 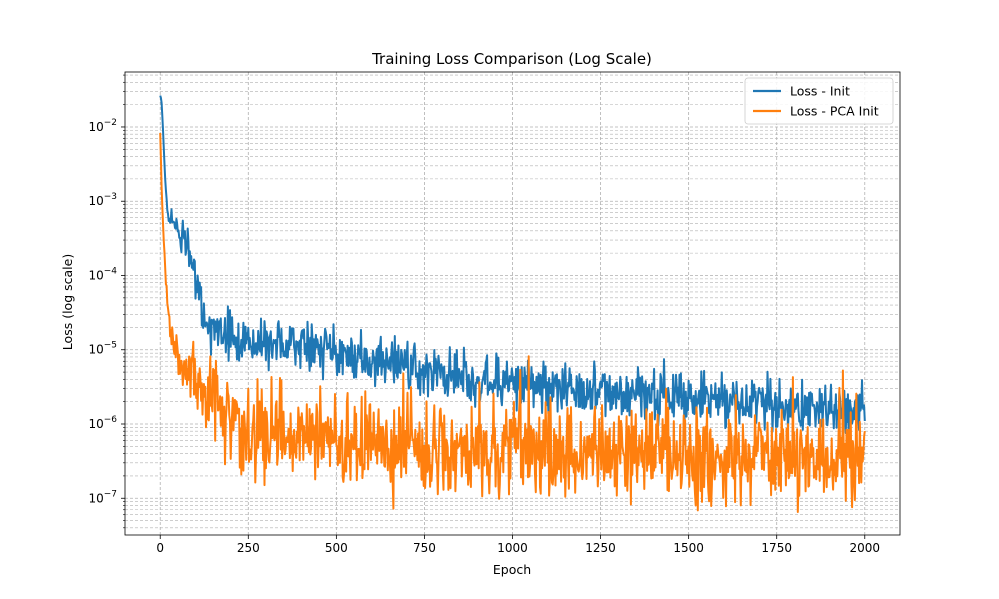 What do you see at coordinates (248, 548) in the screenshot?
I see `x-tick-label: 250` at bounding box center [248, 548].